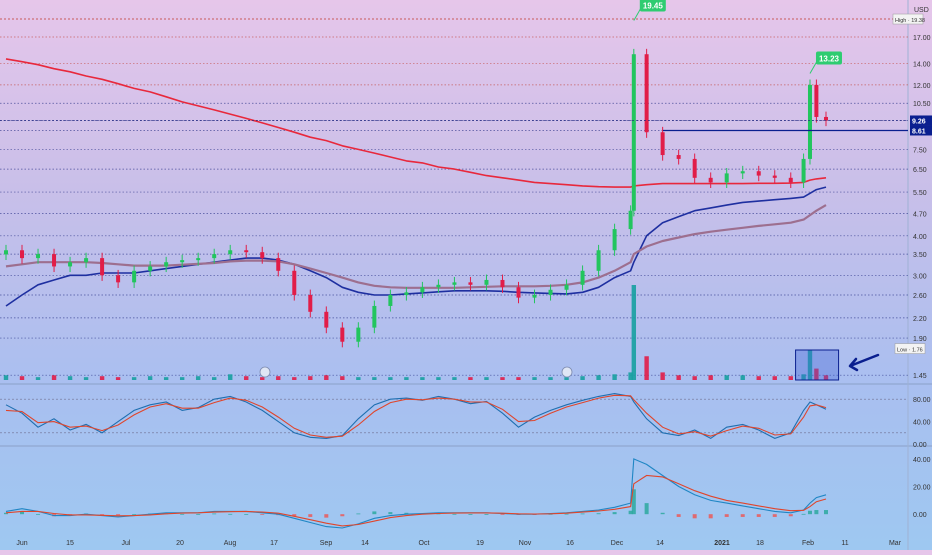 The width and height of the screenshot is (932, 555). What do you see at coordinates (760, 543) in the screenshot?
I see `time-axis-label: 18` at bounding box center [760, 543].